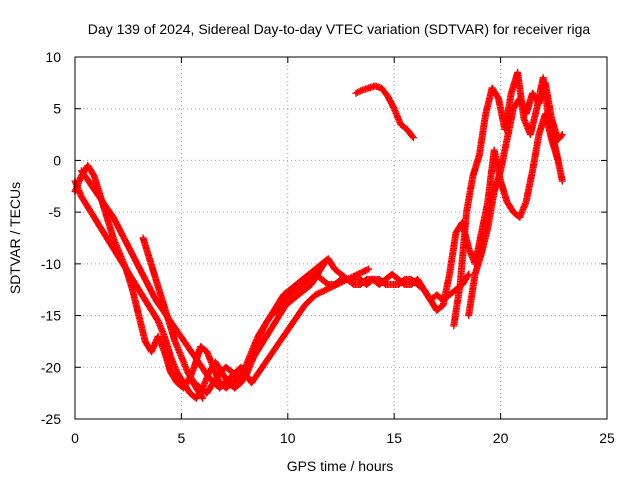 The width and height of the screenshot is (640, 480). What do you see at coordinates (57, 160) in the screenshot?
I see `y-tick-label: 0` at bounding box center [57, 160].